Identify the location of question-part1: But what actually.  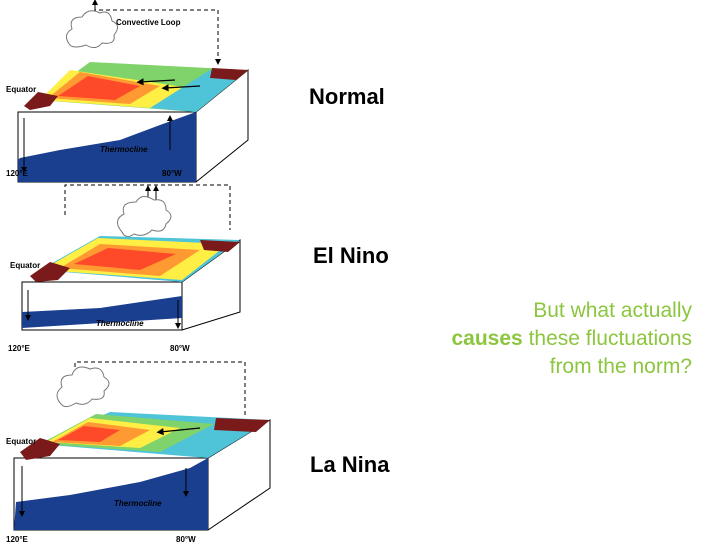
(612, 310).